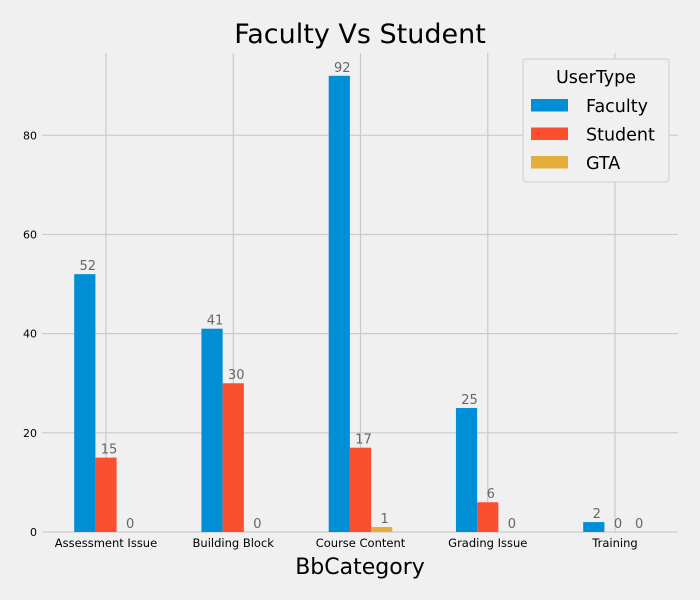 The height and width of the screenshot is (600, 700). Describe the element at coordinates (620, 136) in the screenshot. I see `legend-entry: Student` at that location.